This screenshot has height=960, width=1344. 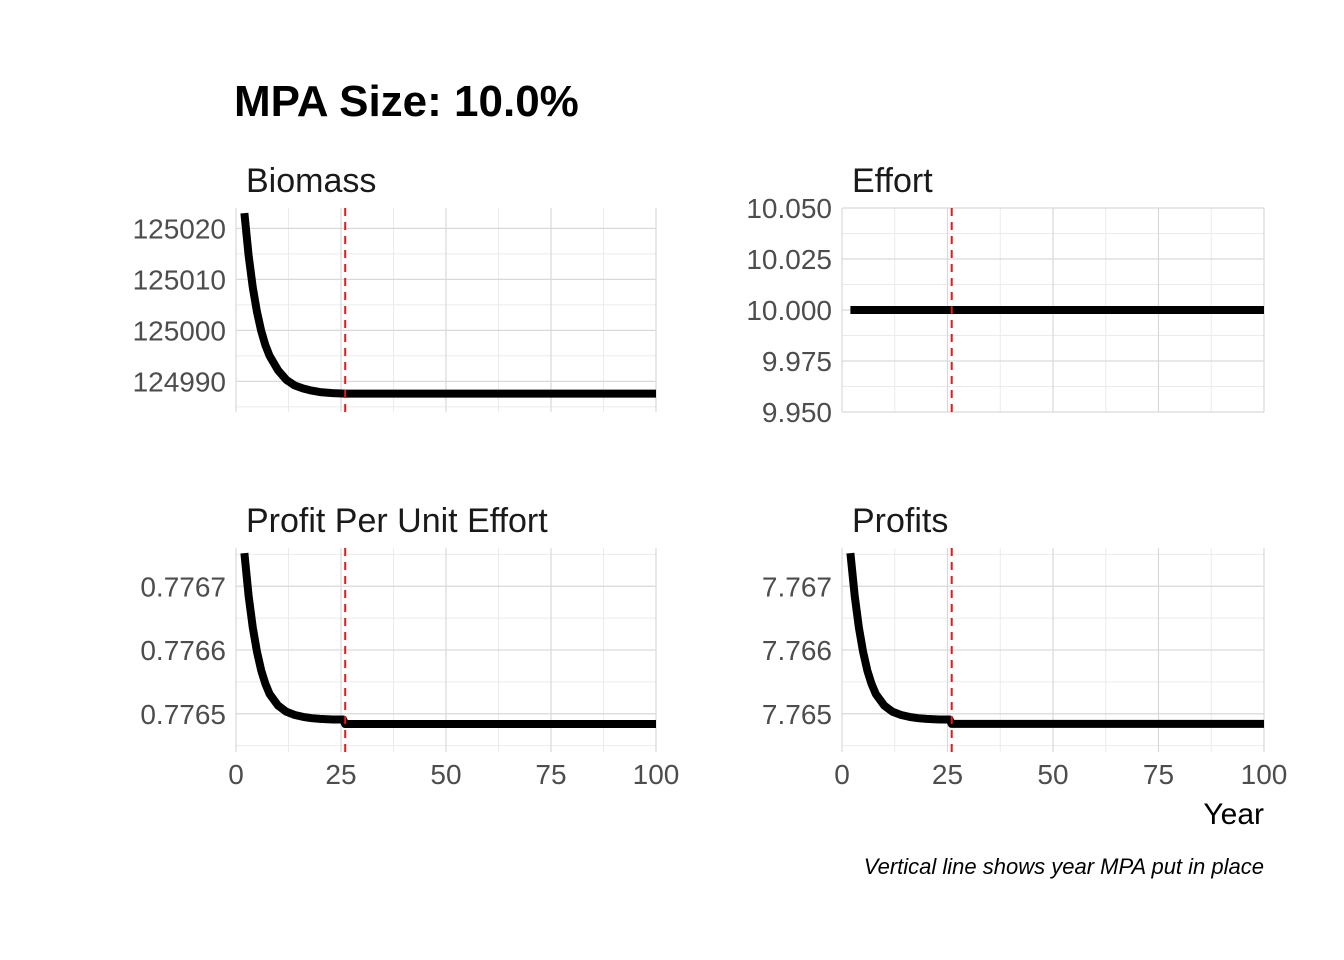 I want to click on y-tick-label: 125000, so click(x=179, y=330).